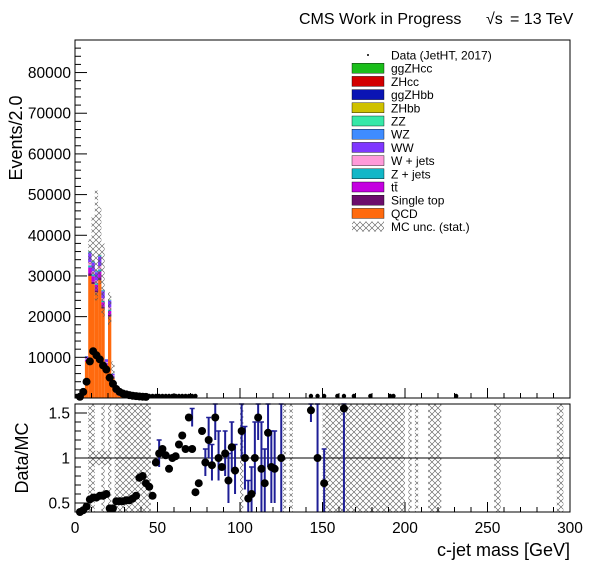  Describe the element at coordinates (240, 528) in the screenshot. I see `xtick-label-2: 100` at that location.